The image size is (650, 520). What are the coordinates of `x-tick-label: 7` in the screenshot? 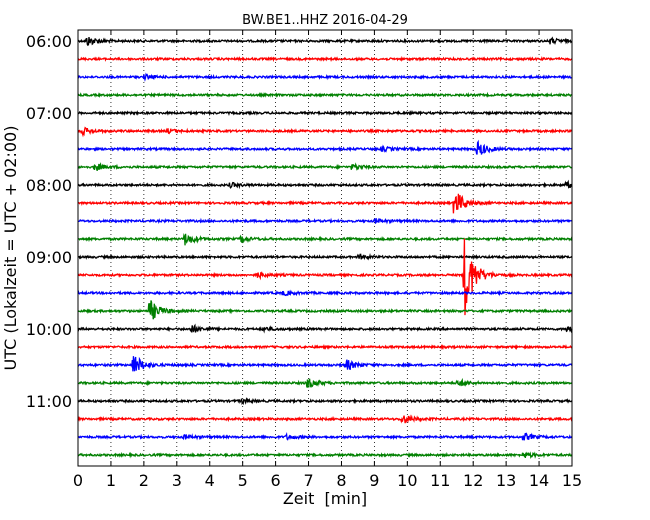 It's located at (308, 480).